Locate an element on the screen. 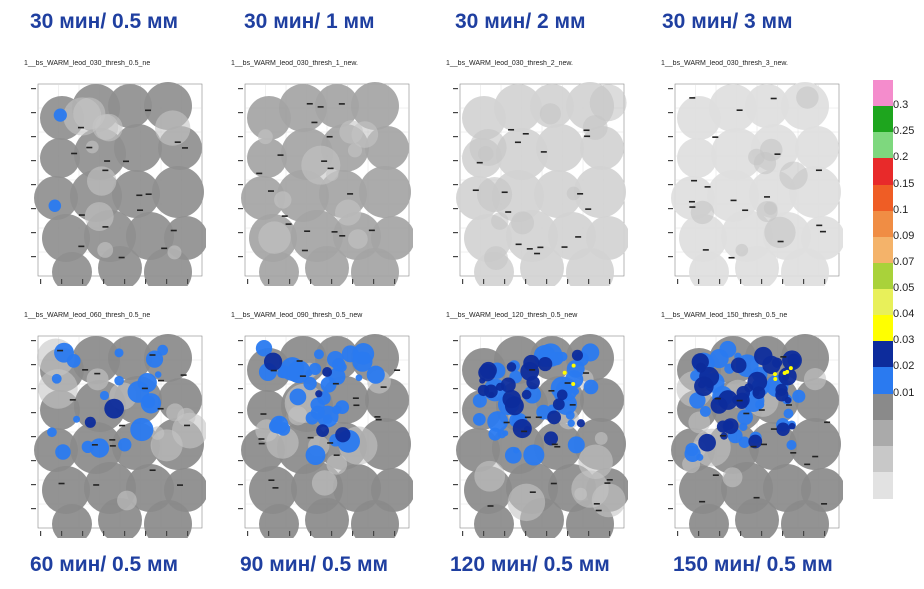  map-title: 1__bs_WARM_leod_150_thresh_0.5_ne is located at coordinates (724, 315).